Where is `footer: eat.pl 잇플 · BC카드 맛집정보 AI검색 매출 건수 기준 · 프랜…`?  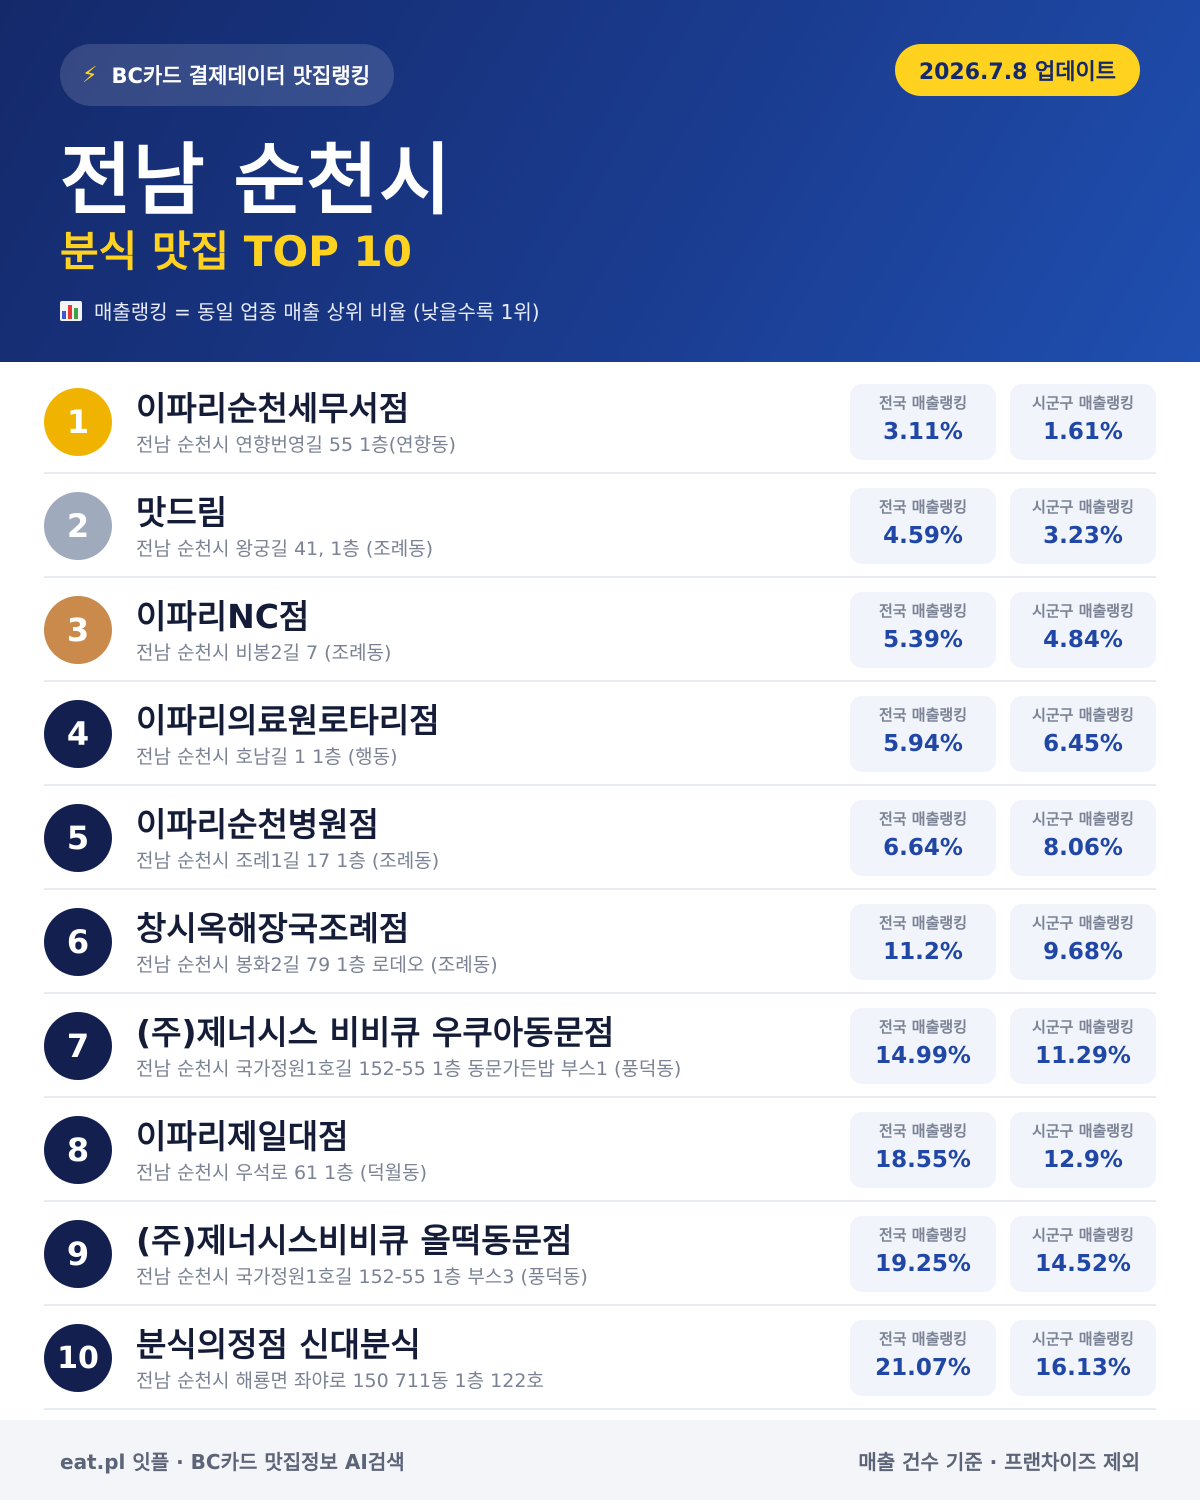
footer: eat.pl 잇플 · BC카드 맛집정보 AI검색 매출 건수 기준 · 프랜… is located at coordinates (600, 1460).